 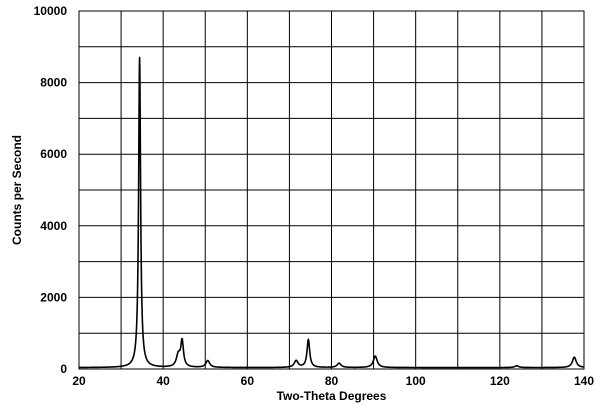 I want to click on y-tick-label: 2000, so click(x=53, y=297).